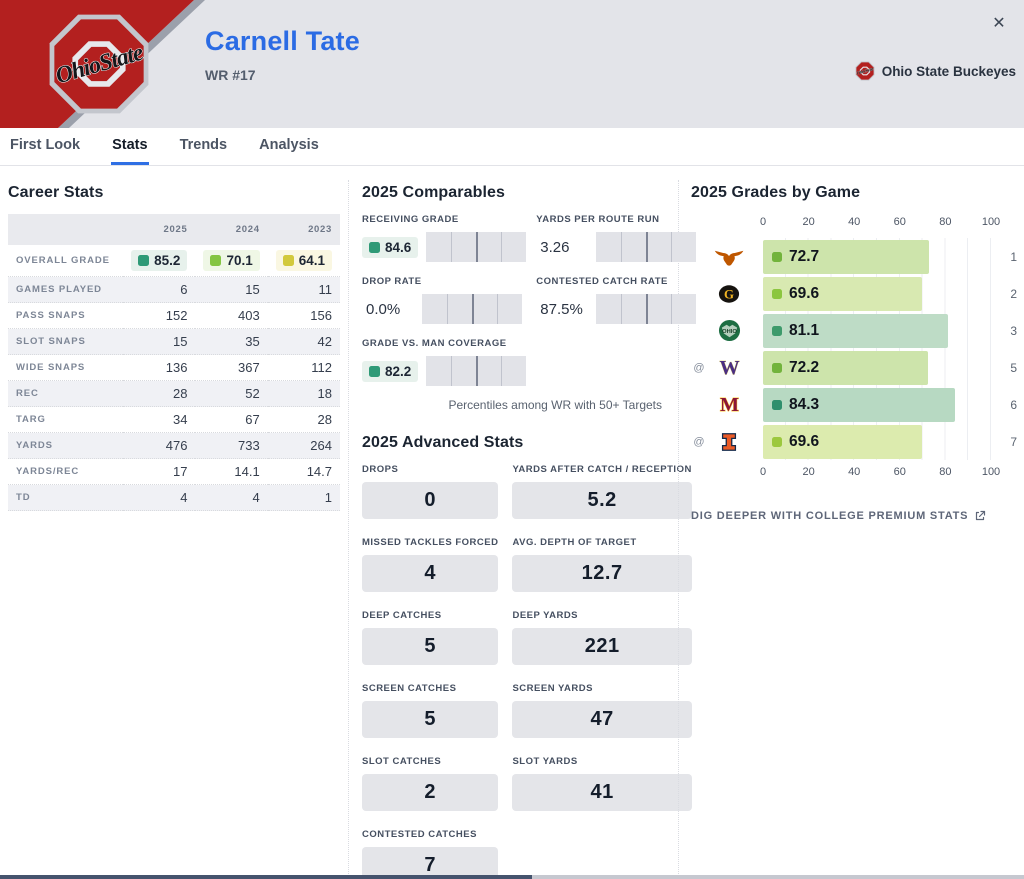 The width and height of the screenshot is (1024, 879). What do you see at coordinates (303, 497) in the screenshot?
I see `career-row-value: 1` at bounding box center [303, 497].